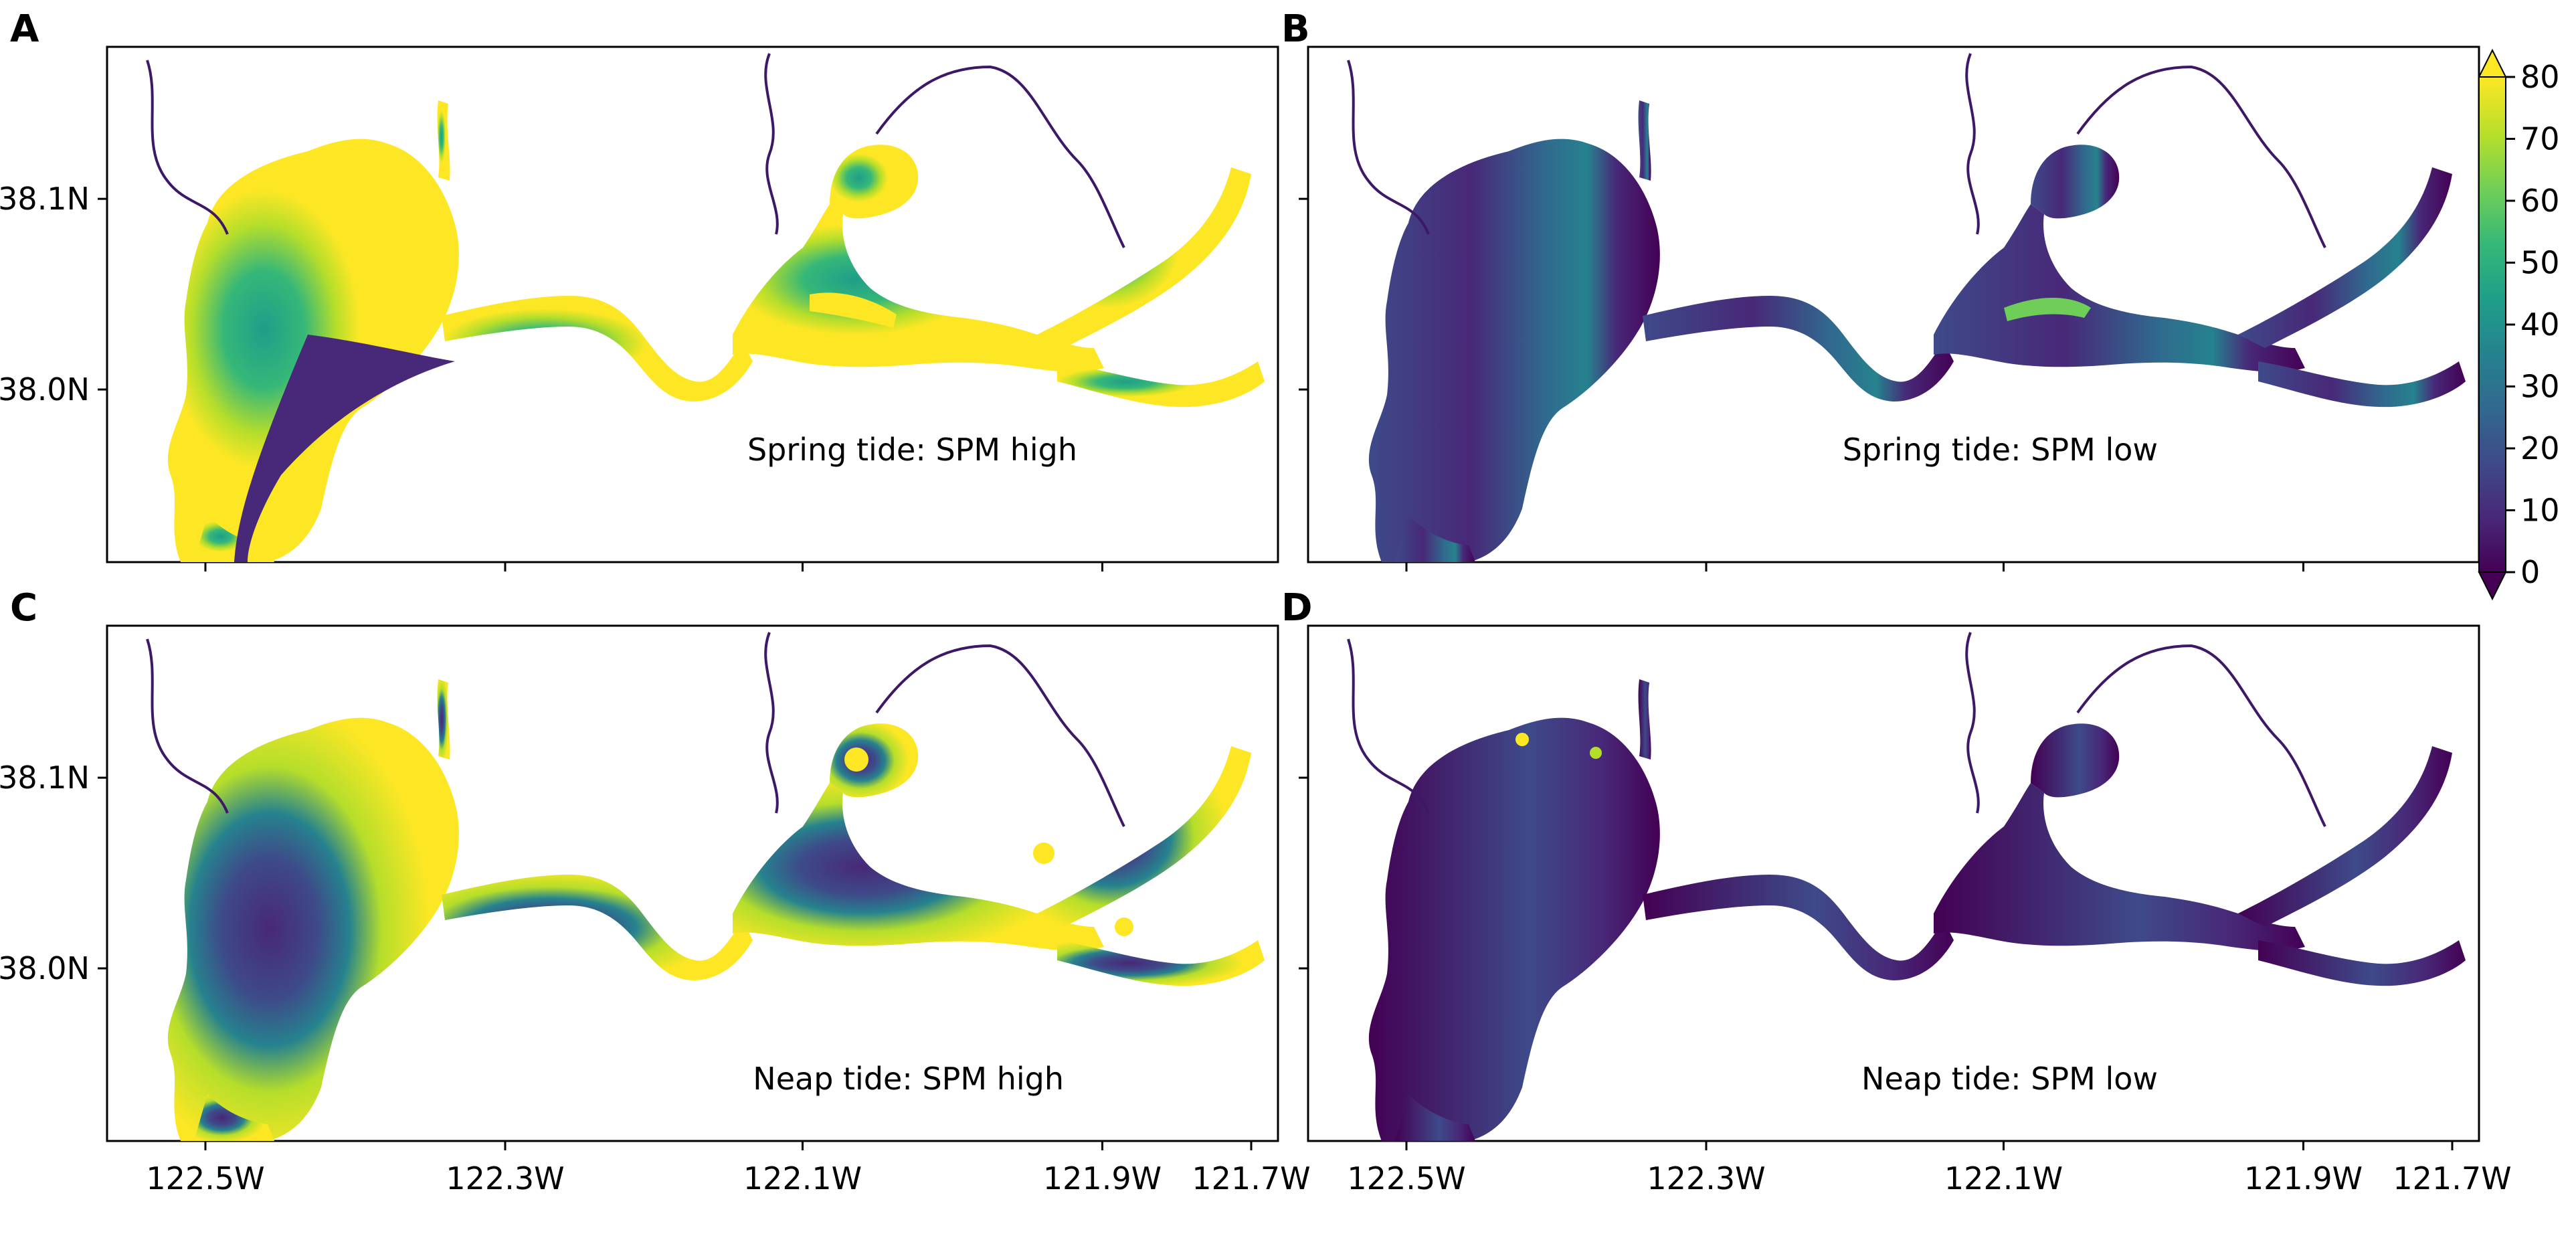 This screenshot has width=2576, height=1236. I want to click on panel-a-caption: Spring tide: SPM high, so click(912, 450).